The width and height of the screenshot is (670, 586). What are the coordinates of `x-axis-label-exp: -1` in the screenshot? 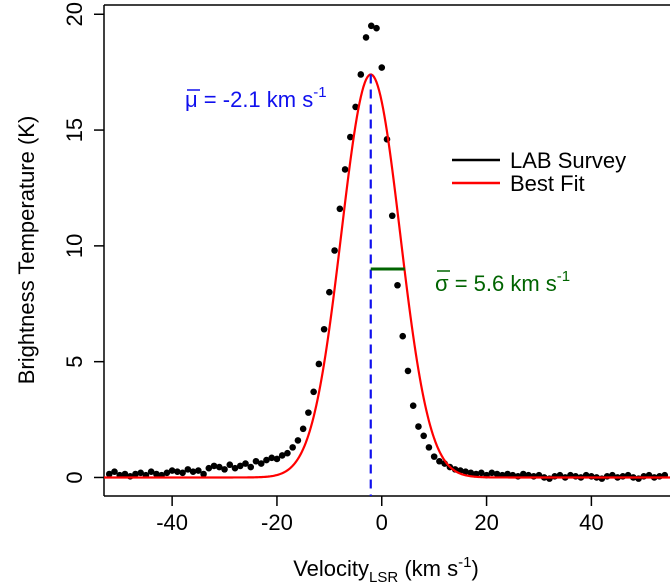 It's located at (464, 562).